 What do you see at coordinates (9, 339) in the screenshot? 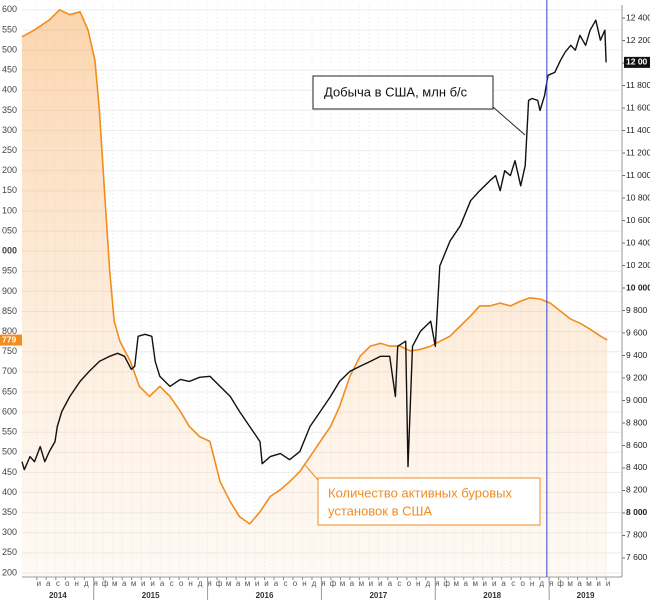
I see `last-value-label: 779` at bounding box center [9, 339].